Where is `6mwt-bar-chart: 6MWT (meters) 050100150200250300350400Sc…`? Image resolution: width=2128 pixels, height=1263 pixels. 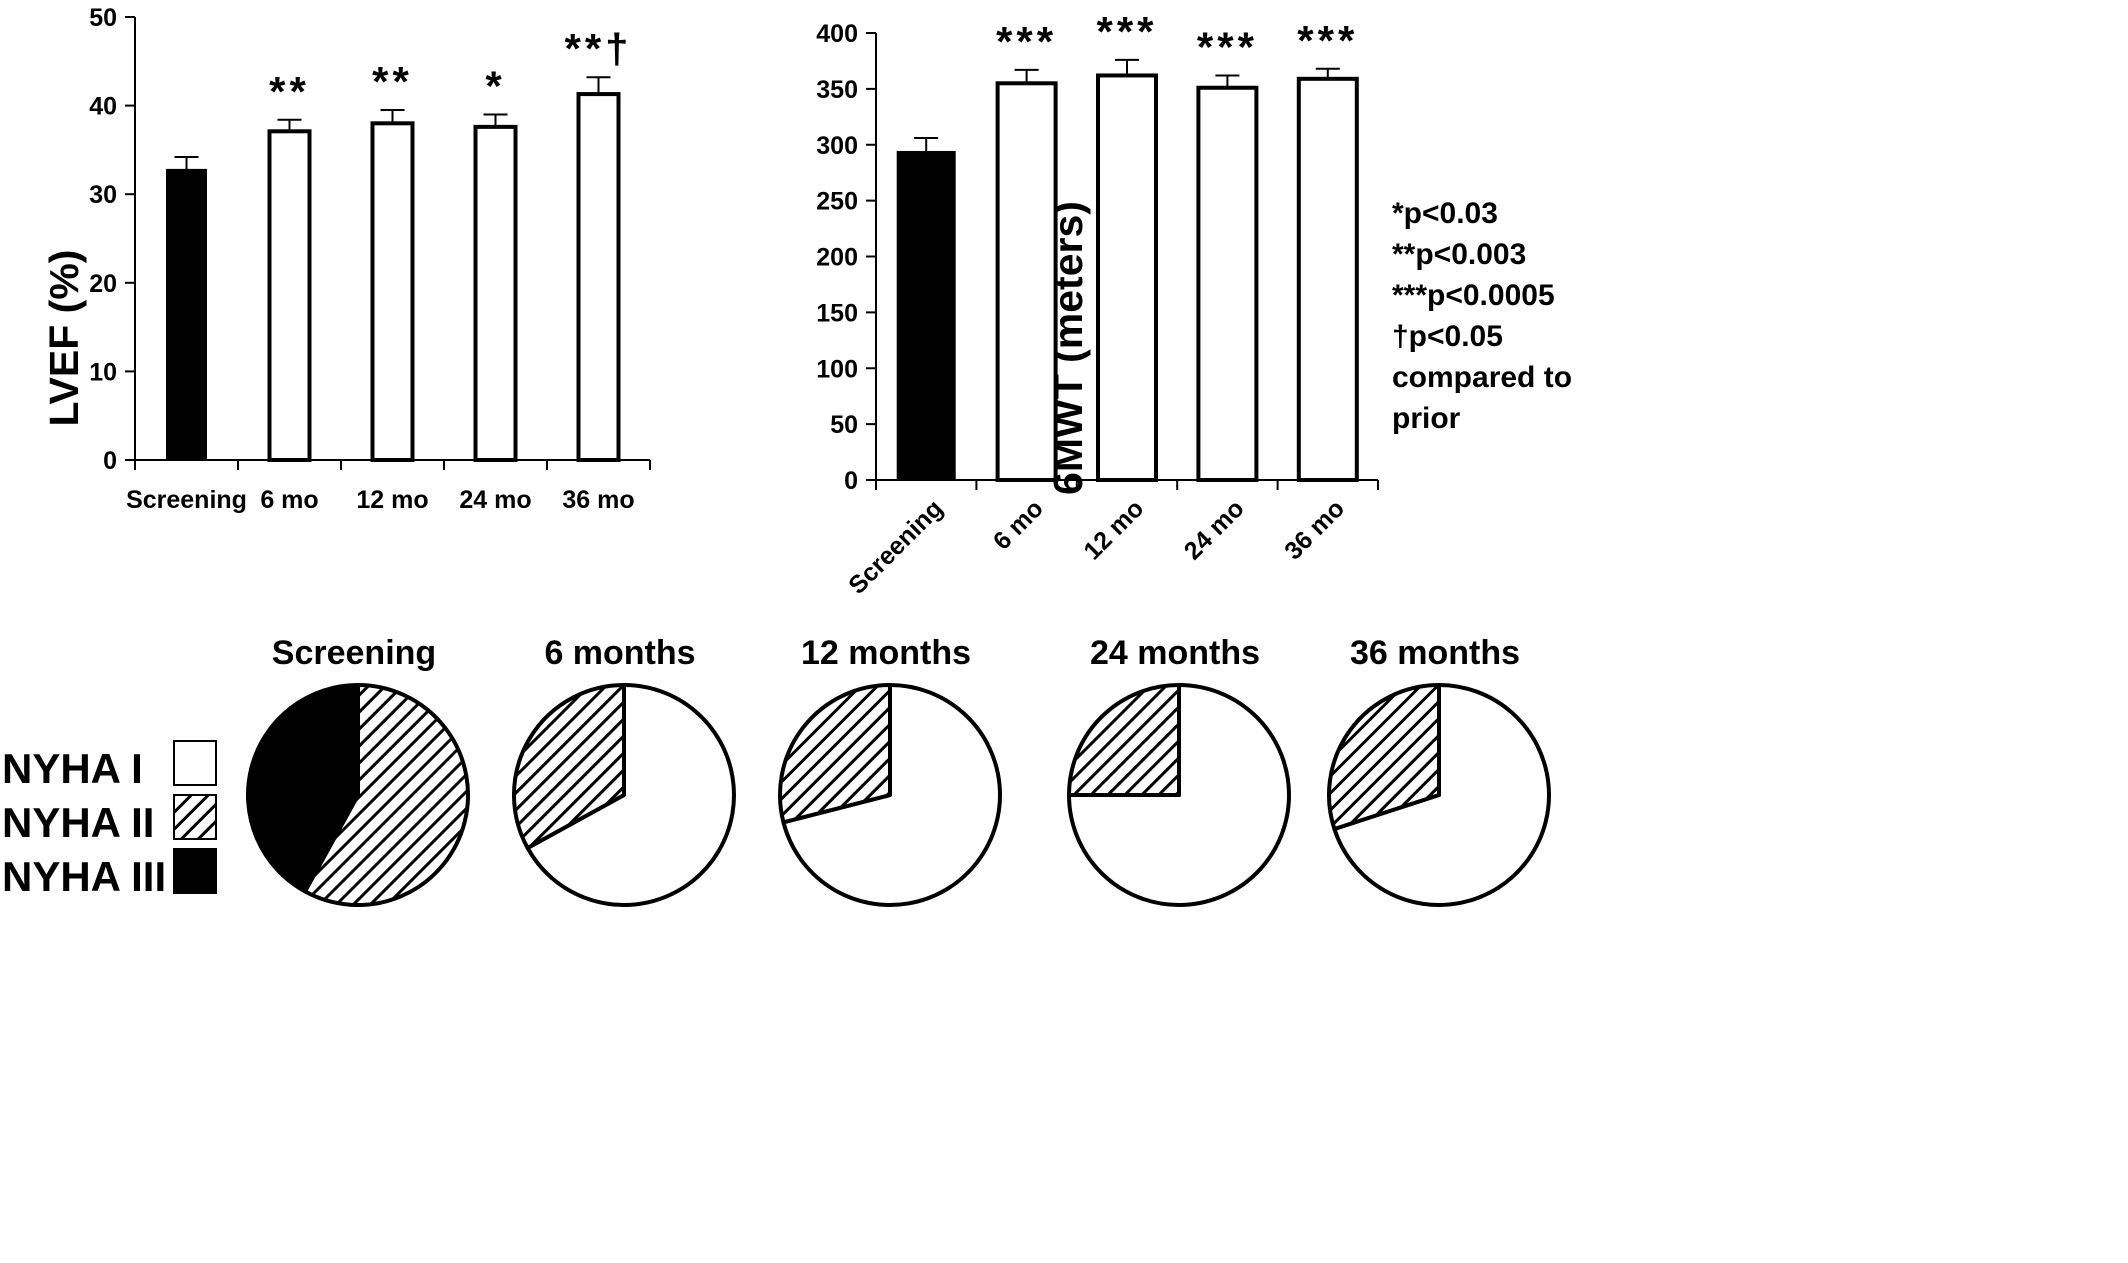
6mwt-bar-chart: 6MWT (meters) 050100150200250300350400Sc… is located at coordinates (1097, 304).